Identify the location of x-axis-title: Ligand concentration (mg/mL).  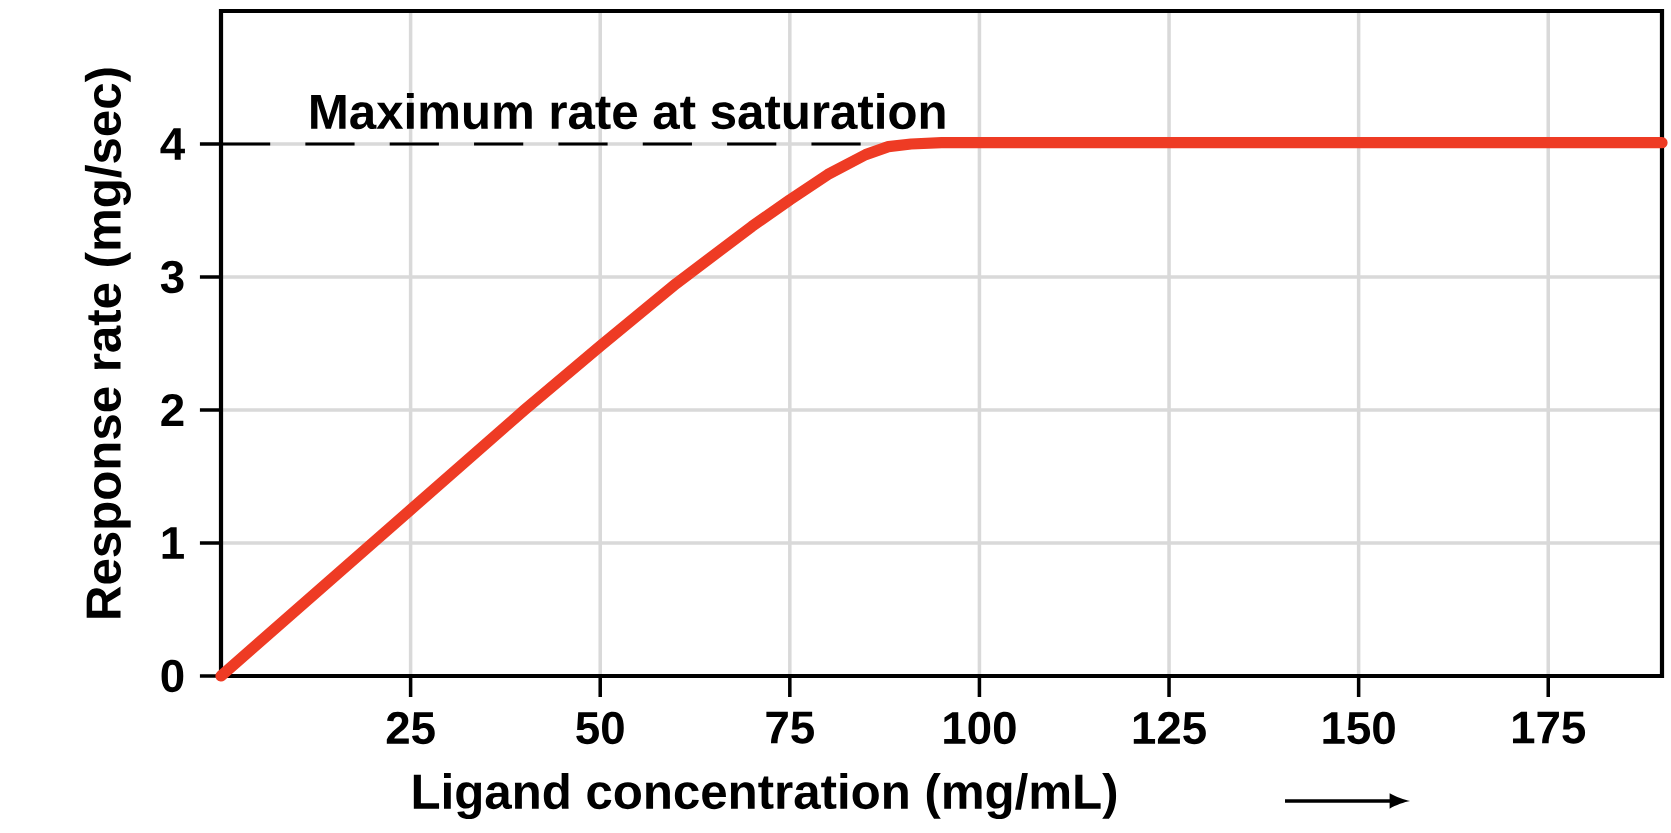
(765, 796).